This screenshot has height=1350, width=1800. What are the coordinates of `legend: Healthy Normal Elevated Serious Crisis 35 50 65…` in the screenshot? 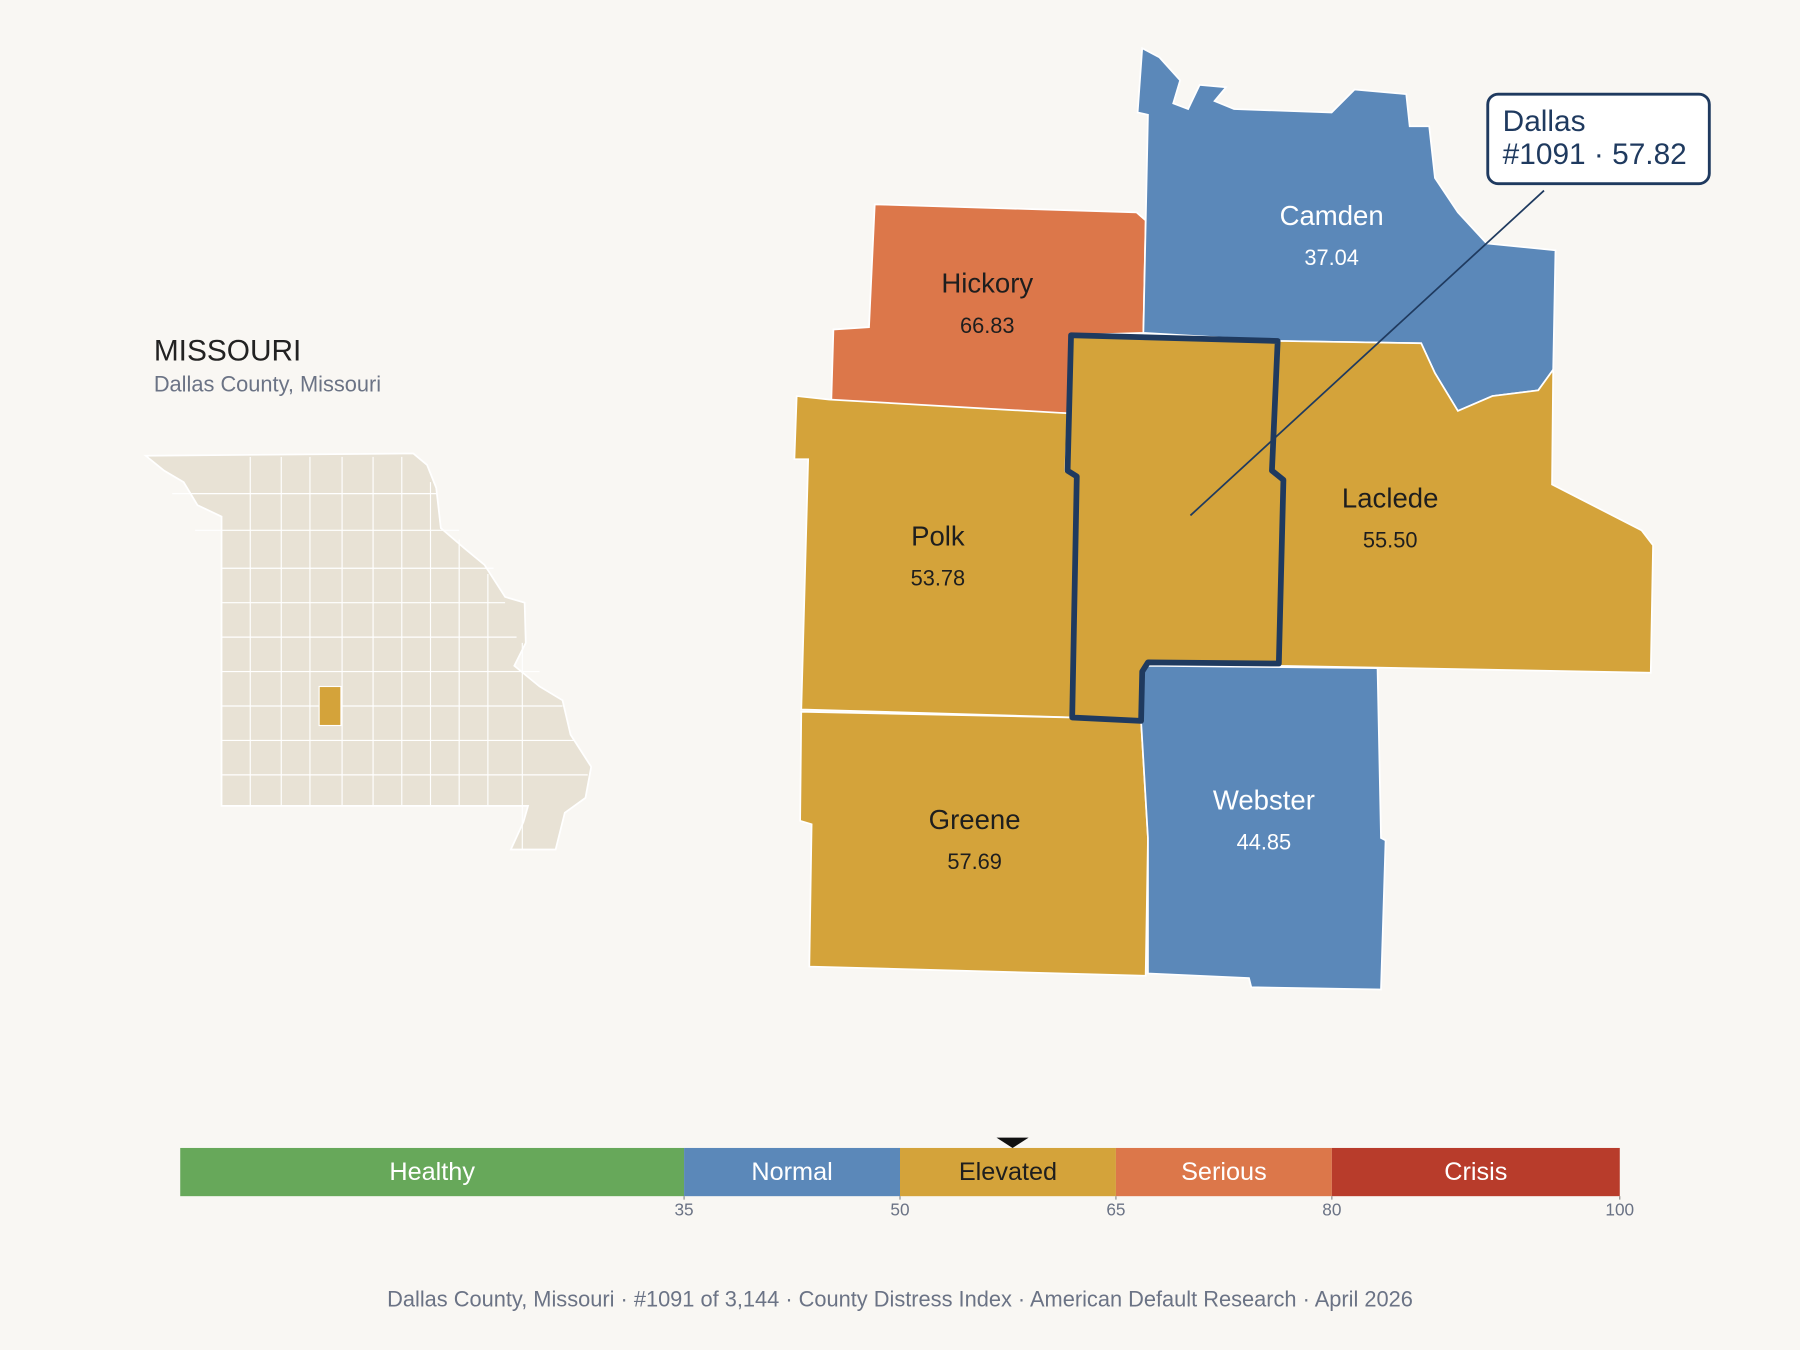 It's located at (907, 1178).